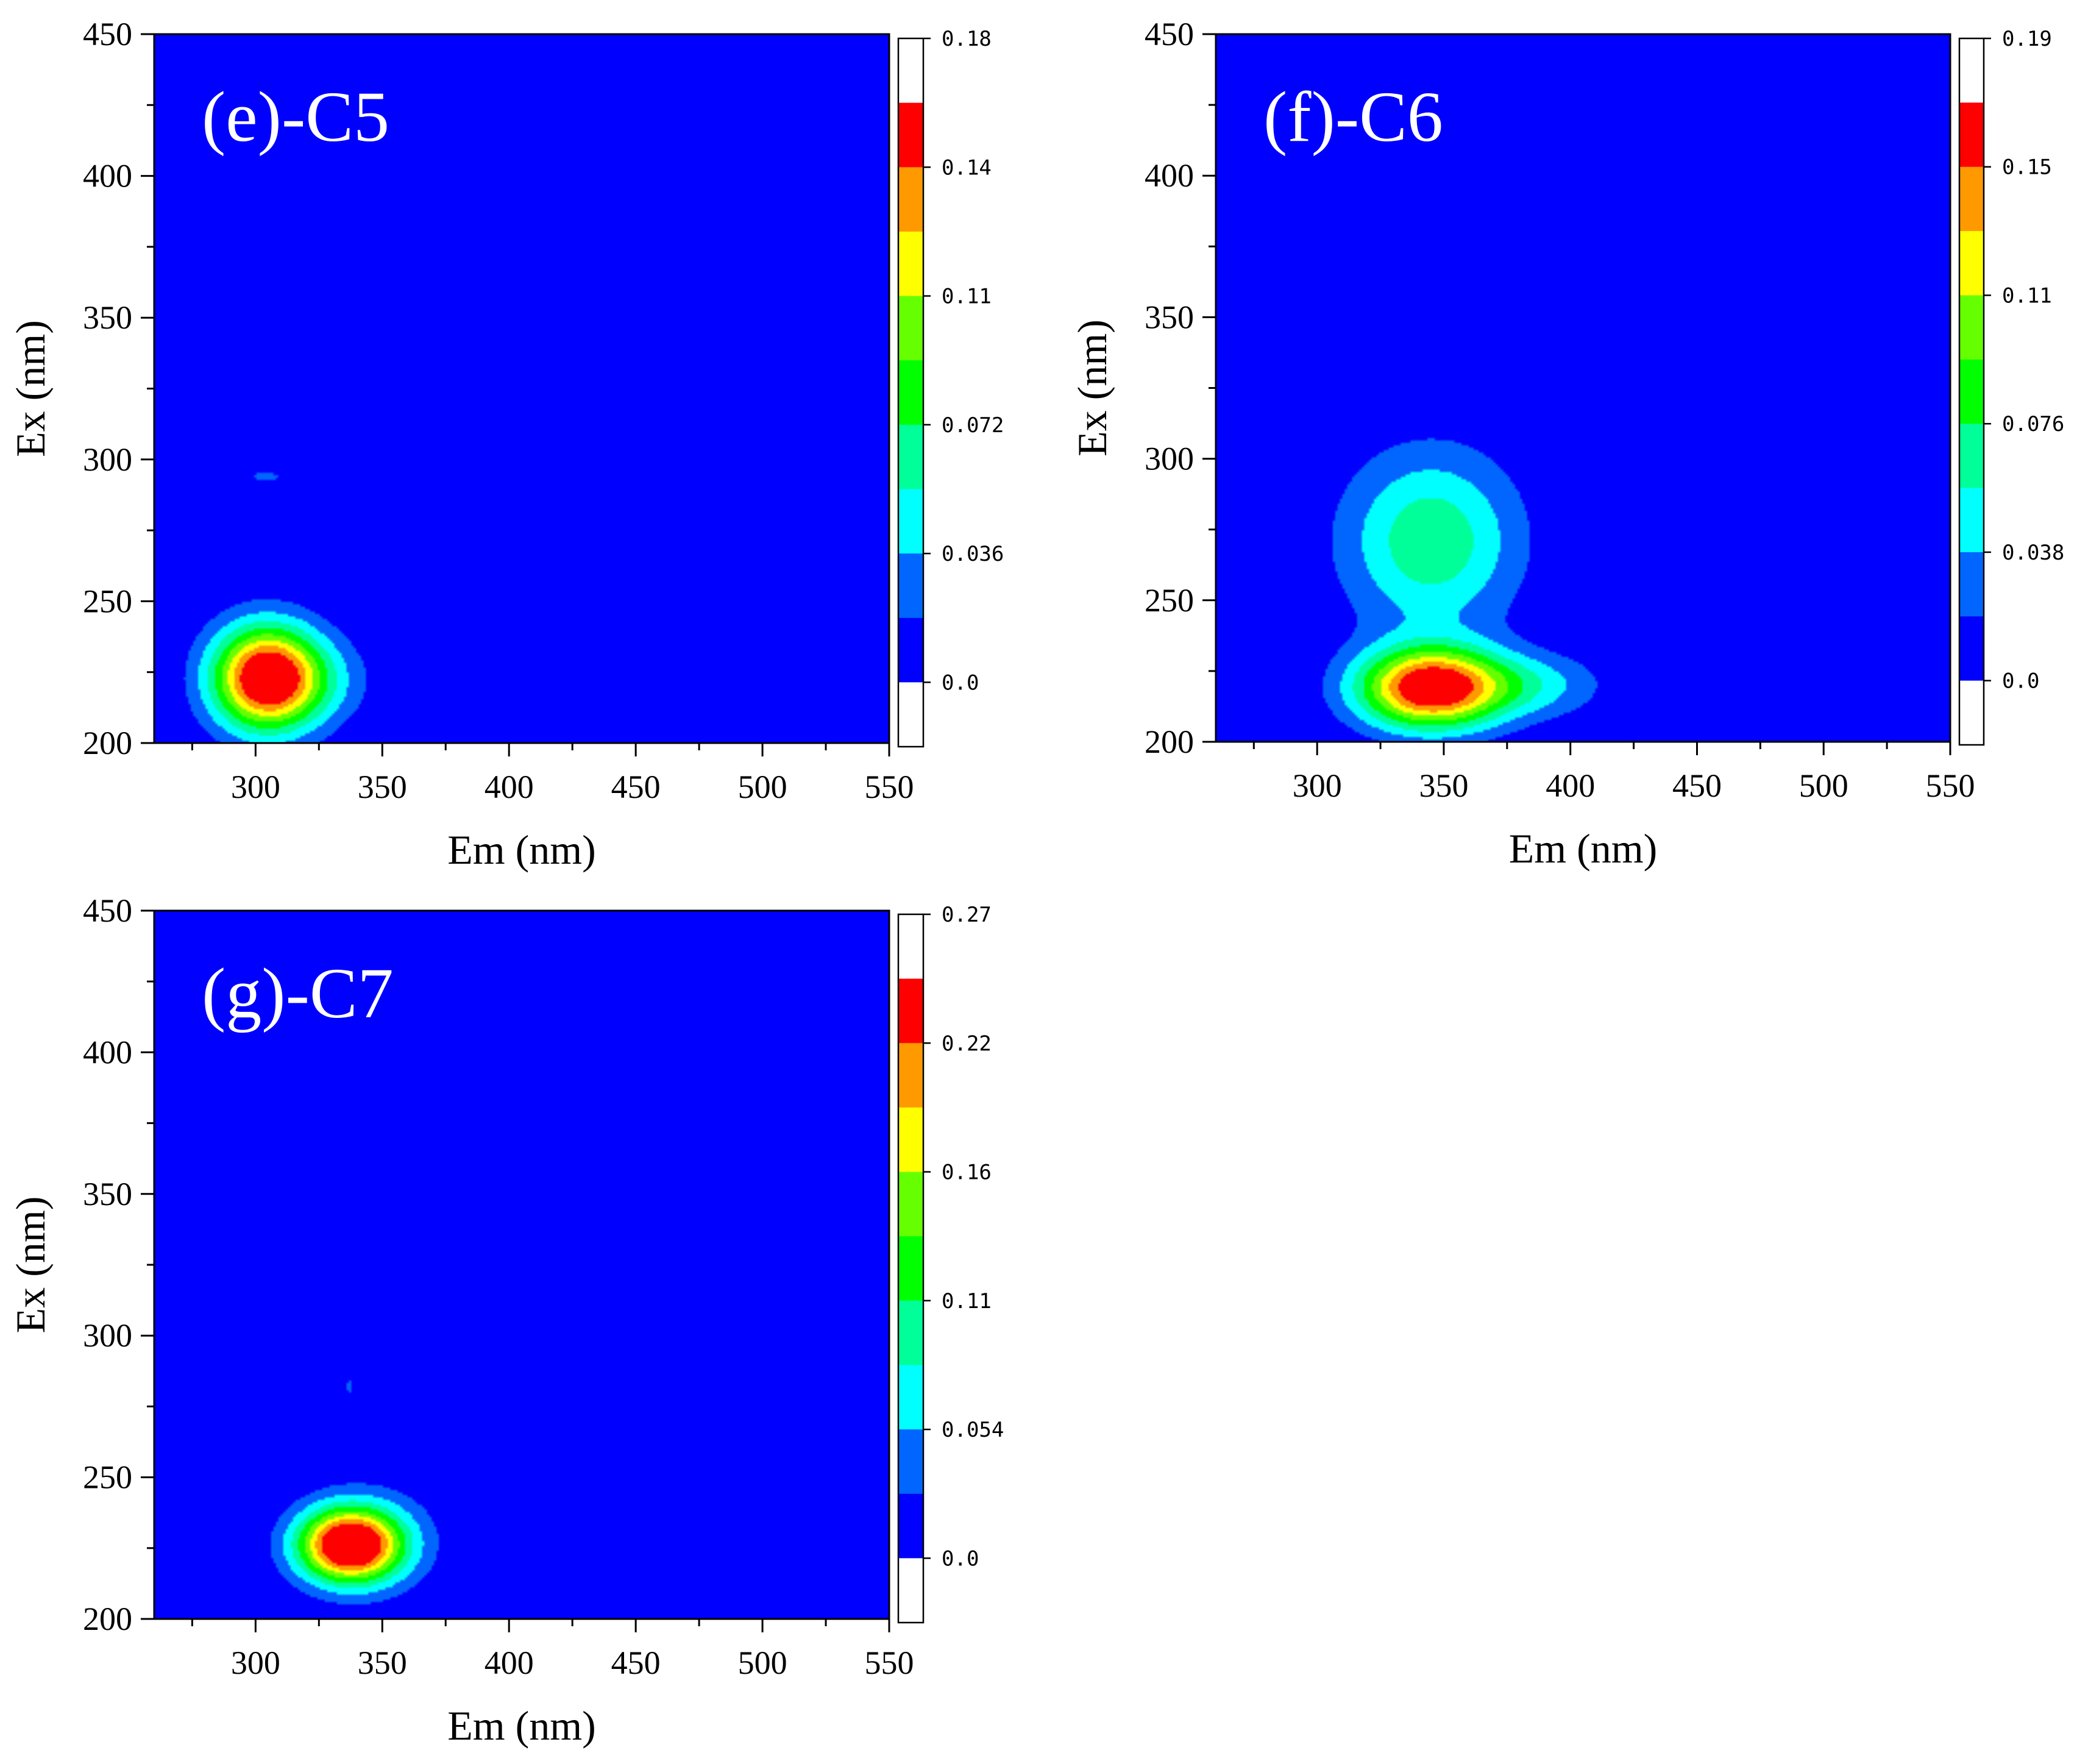 The width and height of the screenshot is (2077, 1764). What do you see at coordinates (1353, 117) in the screenshot?
I see `panel-title: (f)-C6` at bounding box center [1353, 117].